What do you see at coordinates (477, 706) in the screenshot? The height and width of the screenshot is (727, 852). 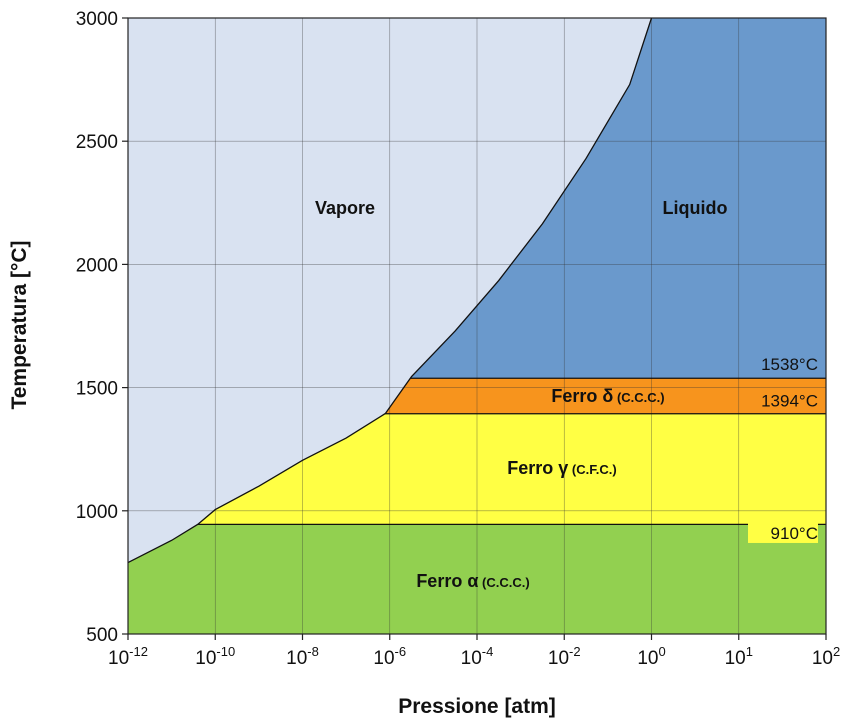 I see `x-axis-title: Pressione [atm]` at bounding box center [477, 706].